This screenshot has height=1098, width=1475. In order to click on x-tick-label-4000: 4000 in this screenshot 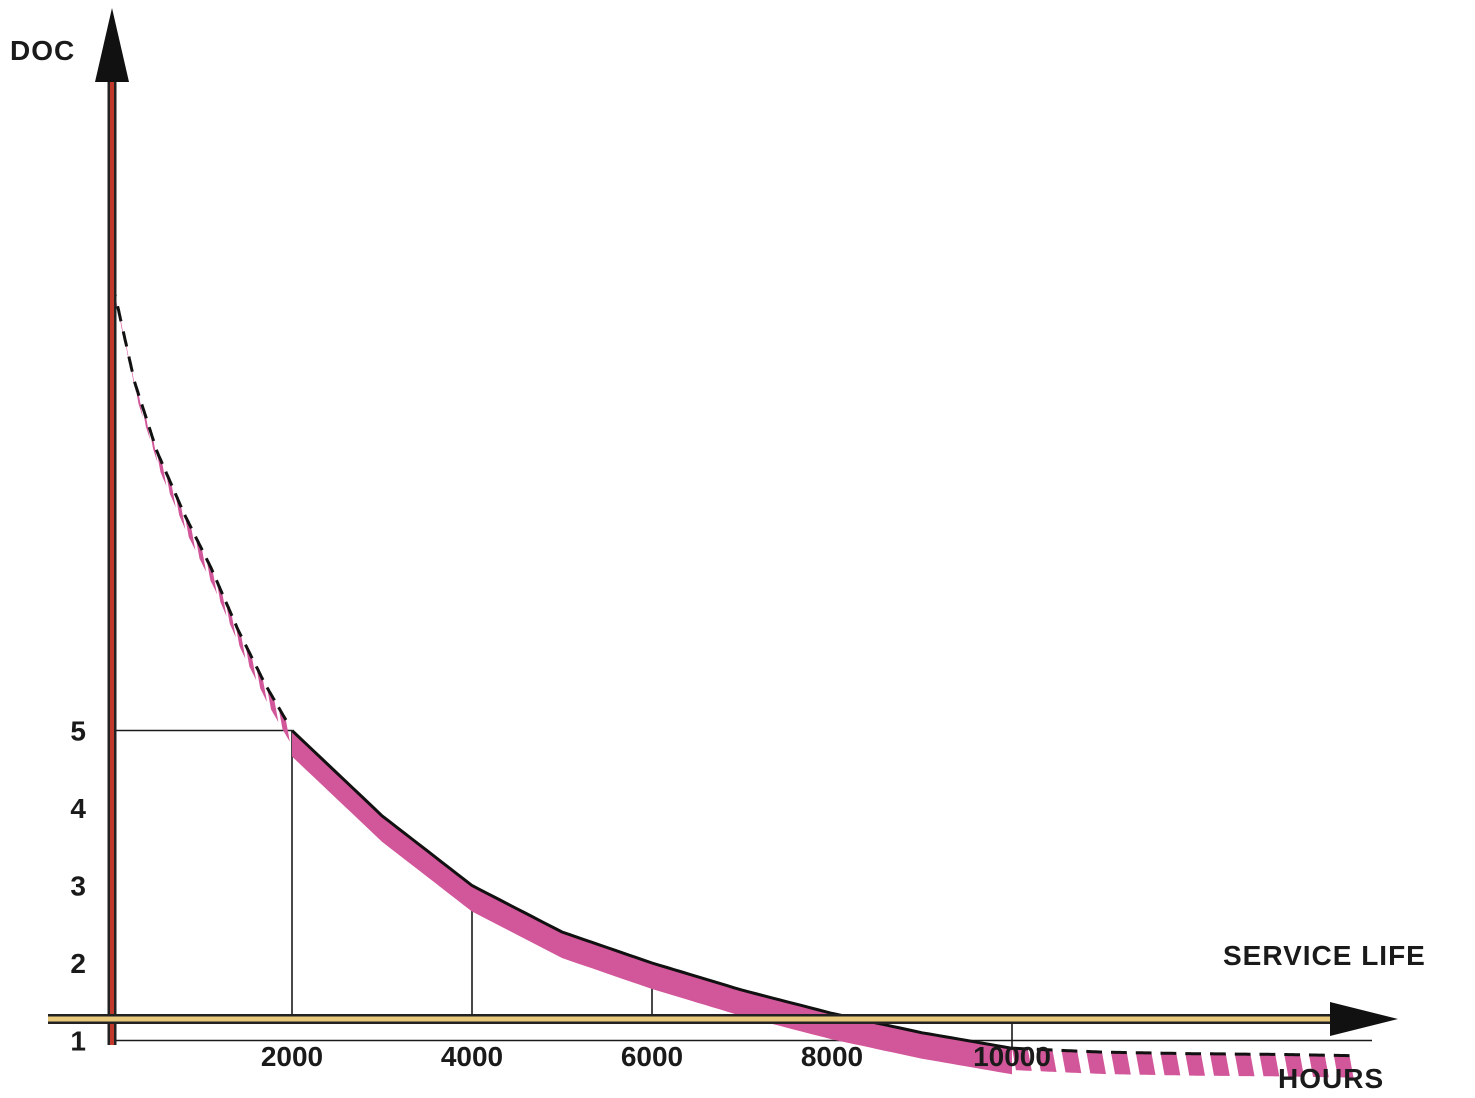, I will do `click(472, 1056)`.